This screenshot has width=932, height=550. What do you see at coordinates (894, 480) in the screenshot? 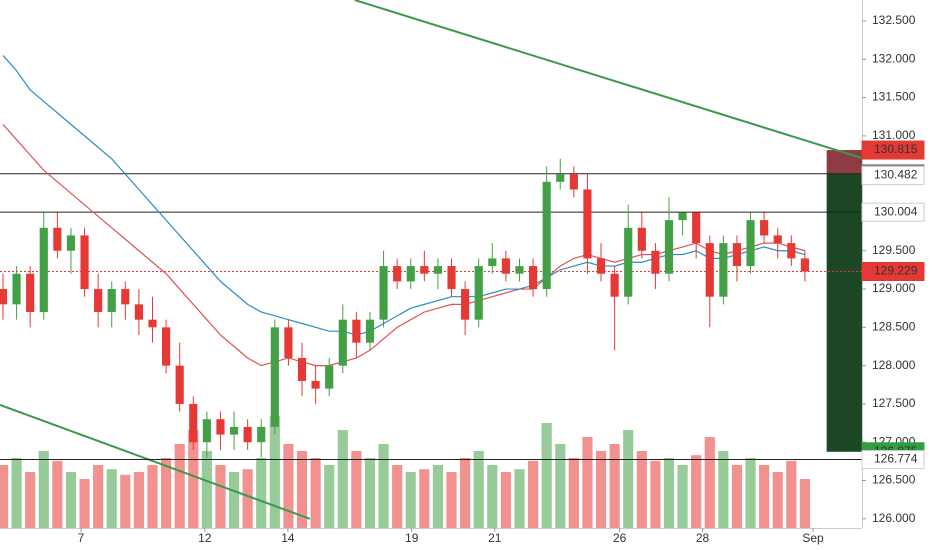
I see `y-tick-label: 126.500` at bounding box center [894, 480].